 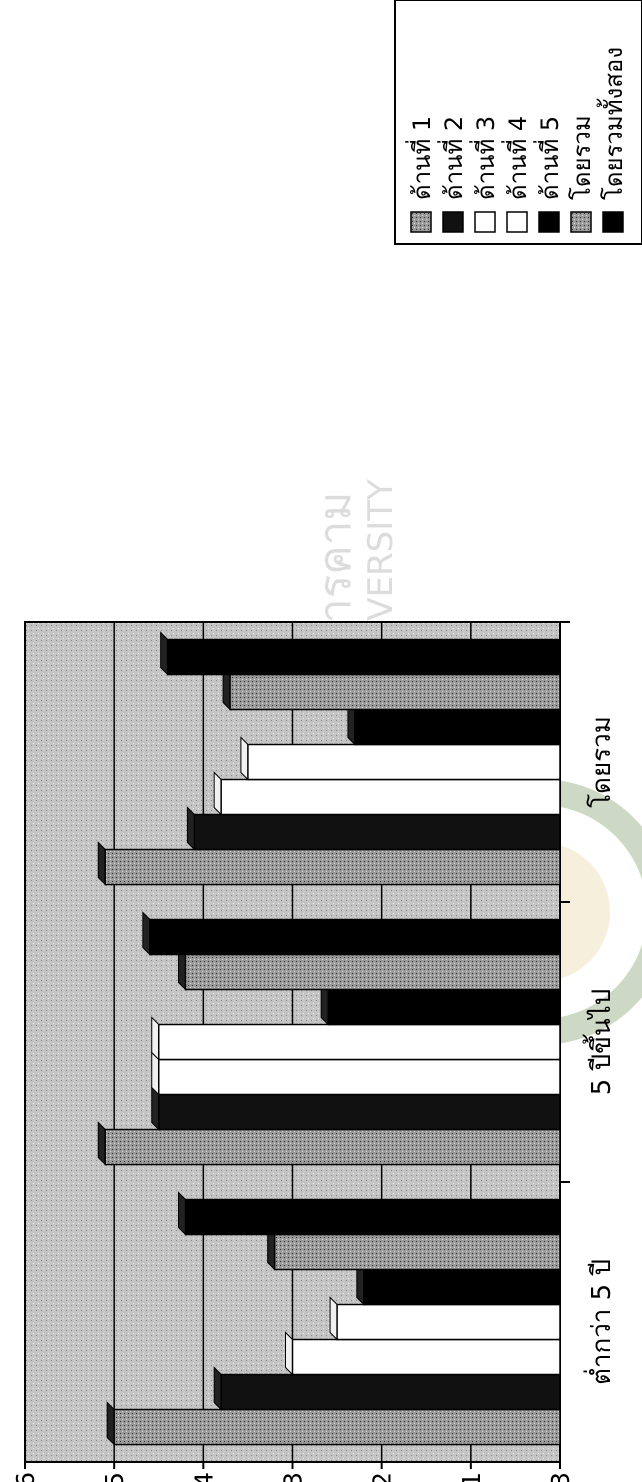 What do you see at coordinates (582, 157) in the screenshot?
I see `legend-label-6: โดยรวม` at bounding box center [582, 157].